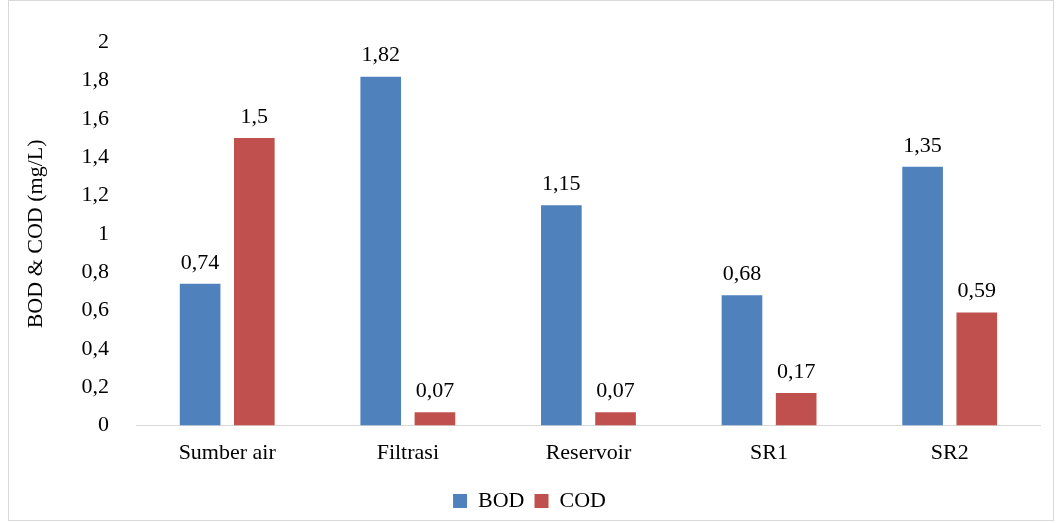 The height and width of the screenshot is (523, 1056). I want to click on data-label: 1,35, so click(922, 144).